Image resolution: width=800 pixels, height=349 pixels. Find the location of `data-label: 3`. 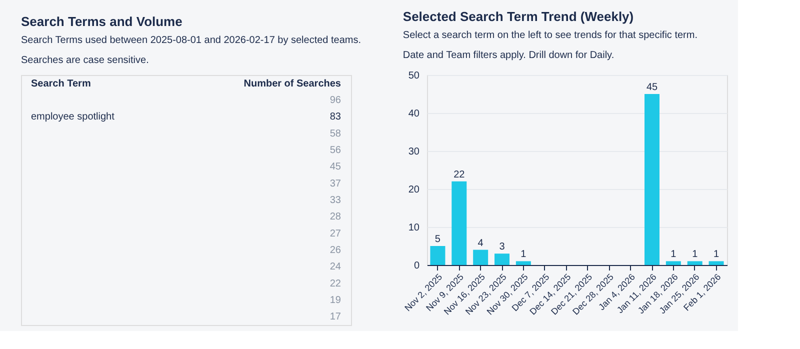

data-label: 3 is located at coordinates (502, 247).